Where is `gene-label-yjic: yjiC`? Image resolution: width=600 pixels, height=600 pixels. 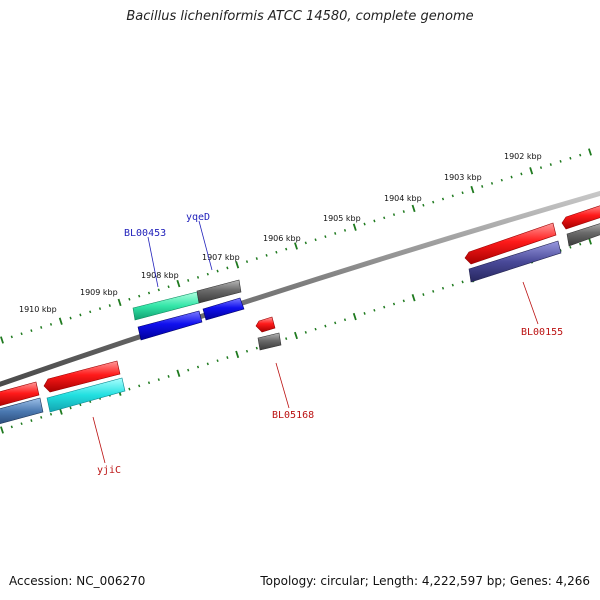
gene-label-yjic: yjiC is located at coordinates (109, 470).